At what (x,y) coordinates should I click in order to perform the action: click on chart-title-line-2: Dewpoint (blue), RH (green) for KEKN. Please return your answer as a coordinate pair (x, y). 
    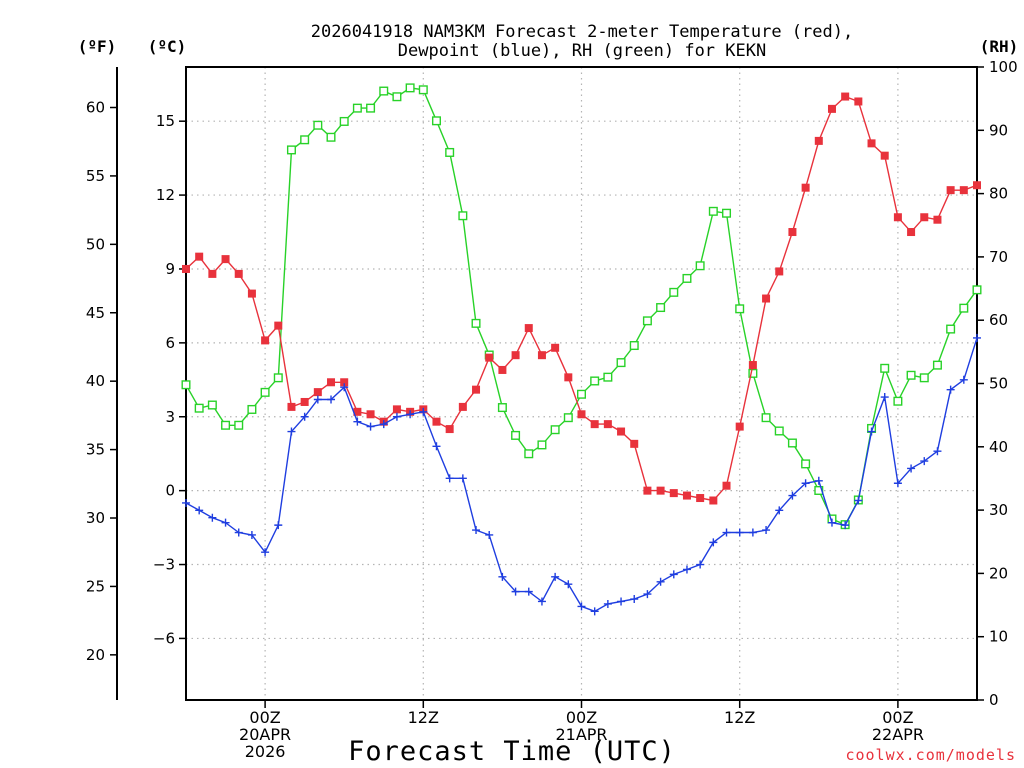
    Looking at the image, I should click on (582, 51).